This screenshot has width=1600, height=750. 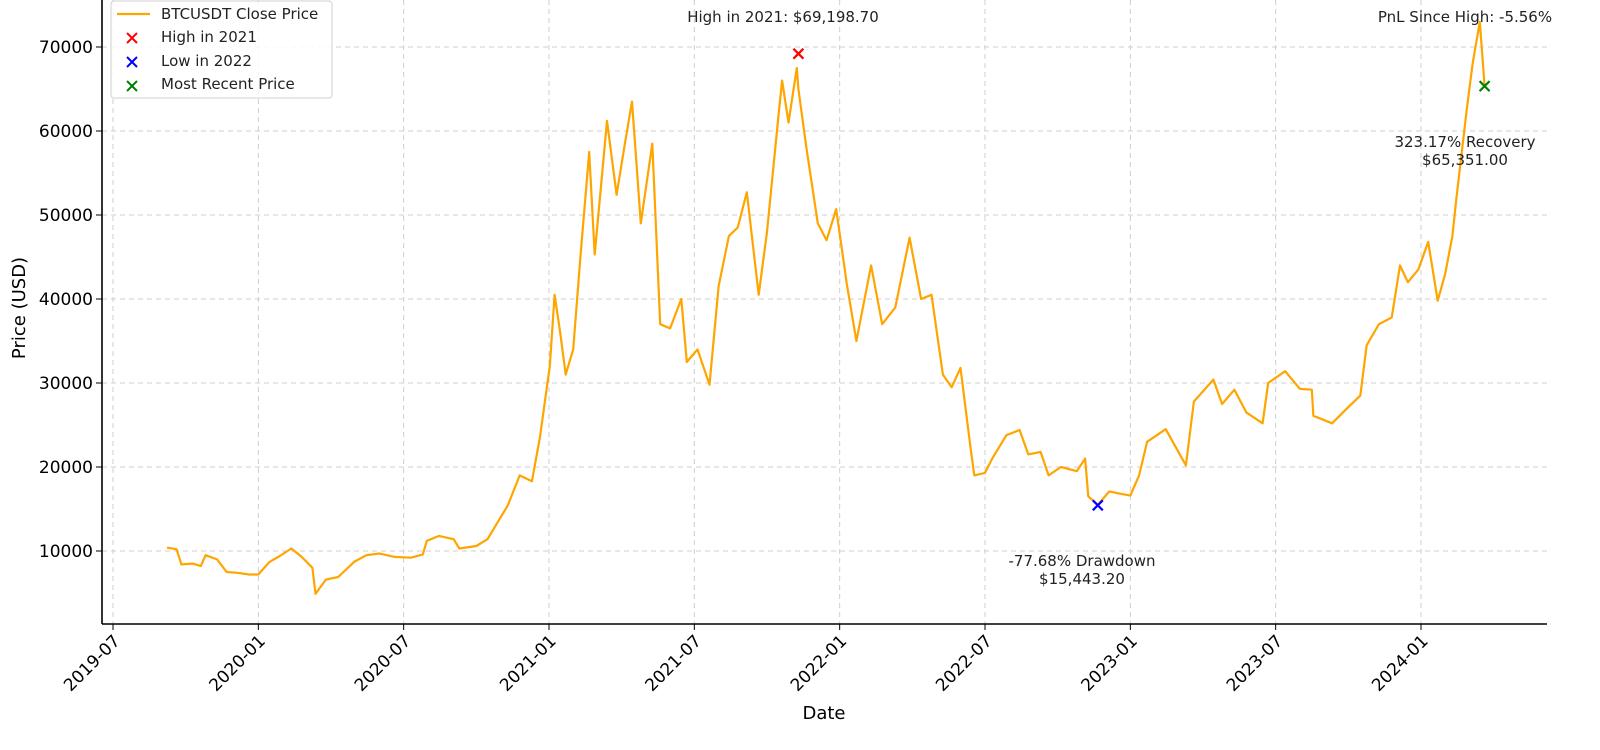 What do you see at coordinates (228, 84) in the screenshot?
I see `legend-label-recent: Most Recent Price` at bounding box center [228, 84].